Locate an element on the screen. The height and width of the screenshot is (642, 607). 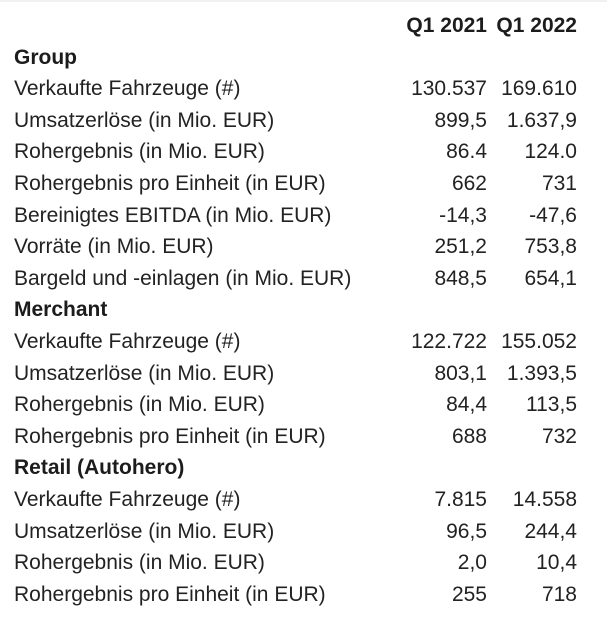
value-q1-2021: -14,3 is located at coordinates (463, 215).